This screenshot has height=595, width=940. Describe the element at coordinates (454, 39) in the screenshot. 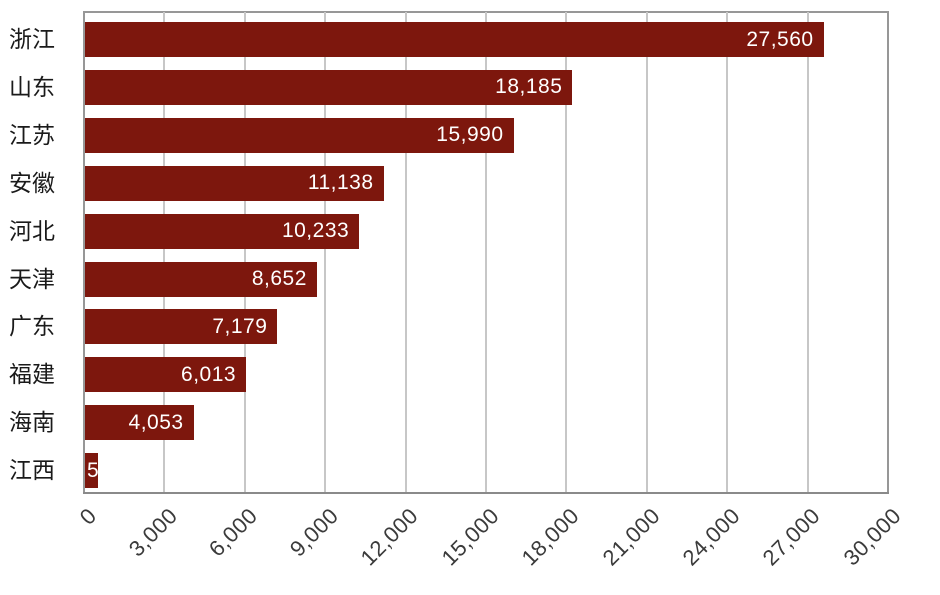

I see `bar: 27,560` at that location.